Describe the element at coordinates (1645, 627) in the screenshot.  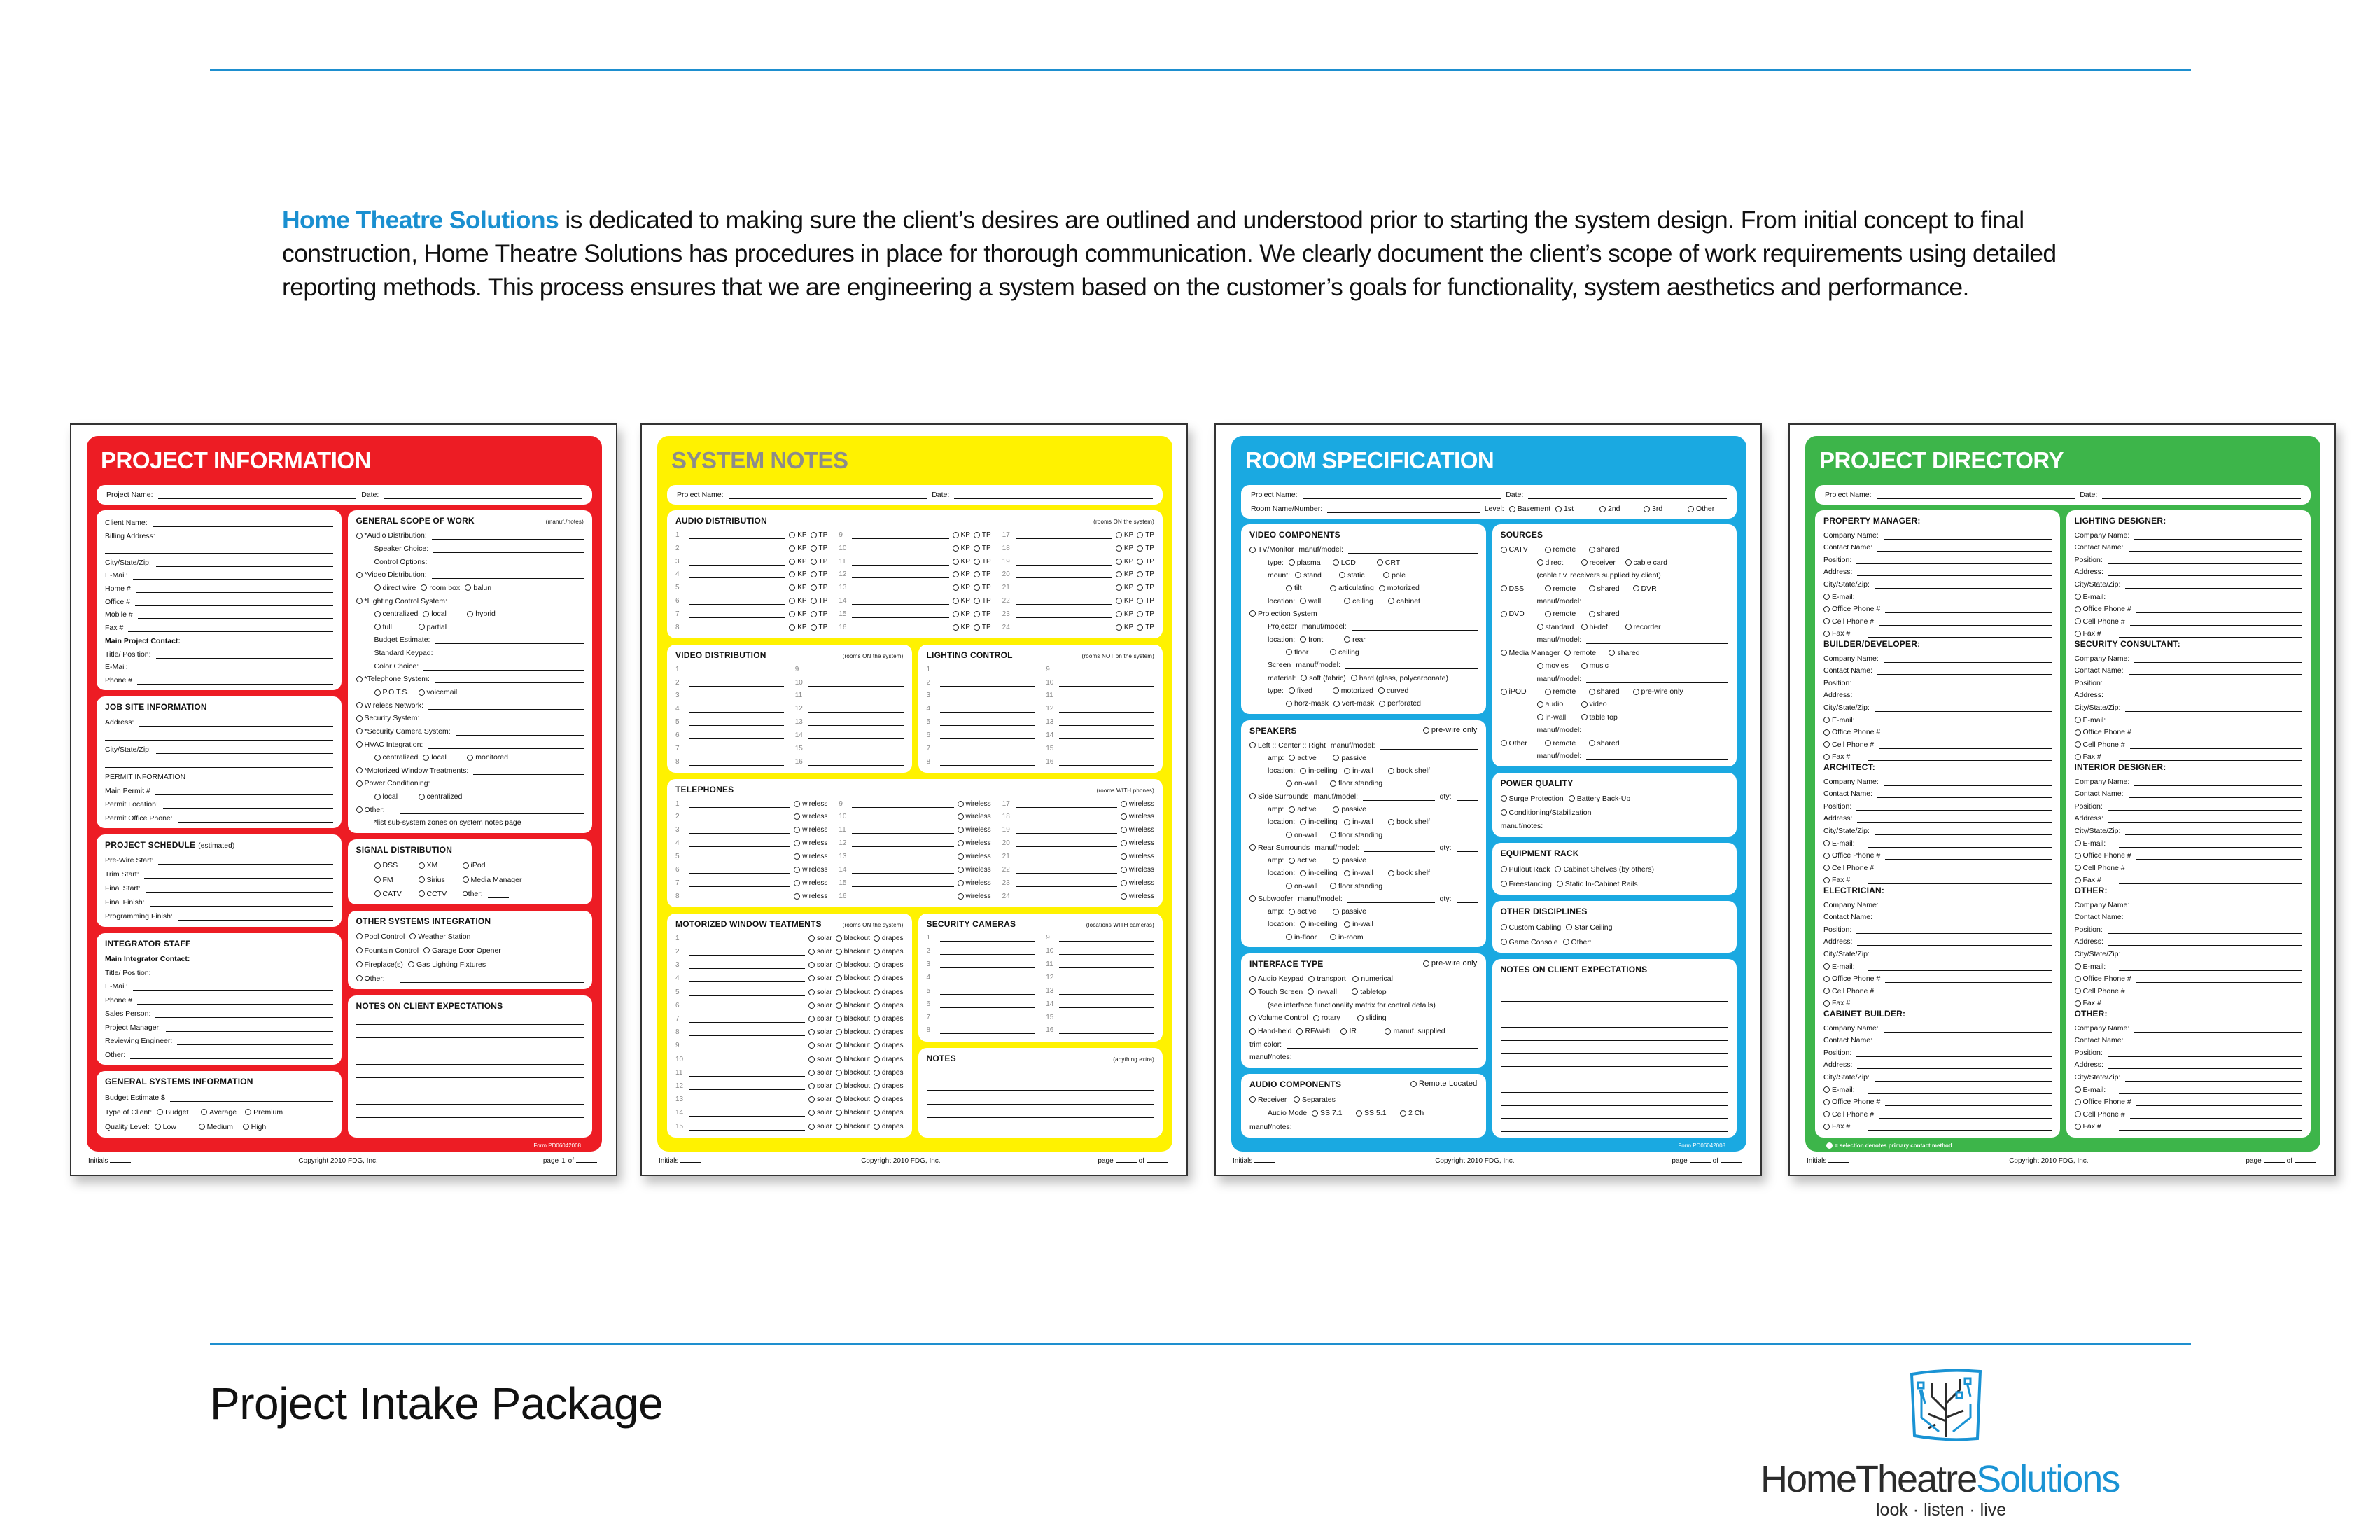
I see `radio-option: recorder` at that location.